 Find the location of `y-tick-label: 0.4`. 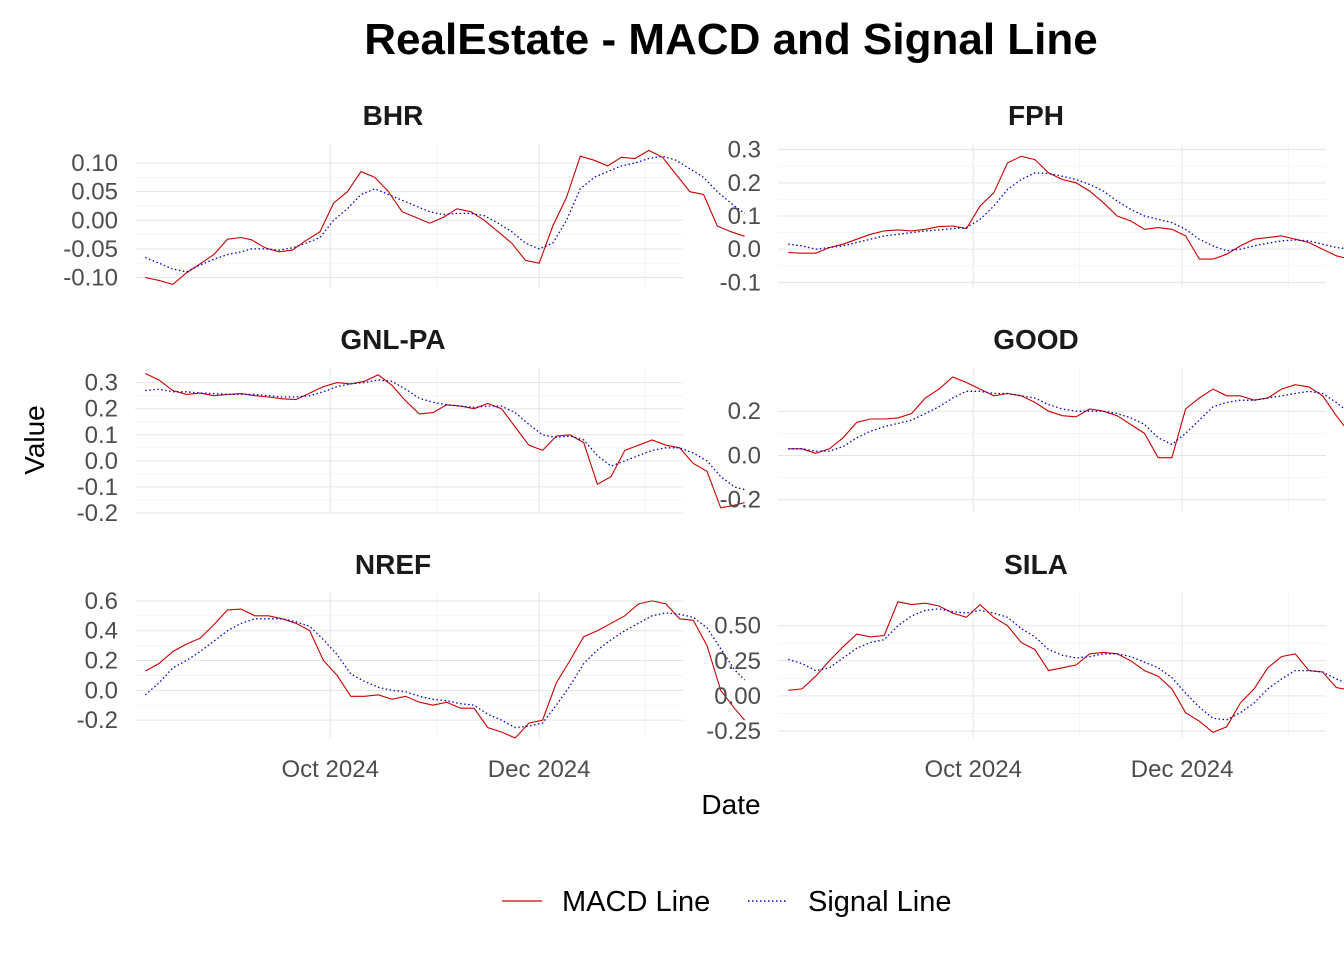

y-tick-label: 0.4 is located at coordinates (101, 631).